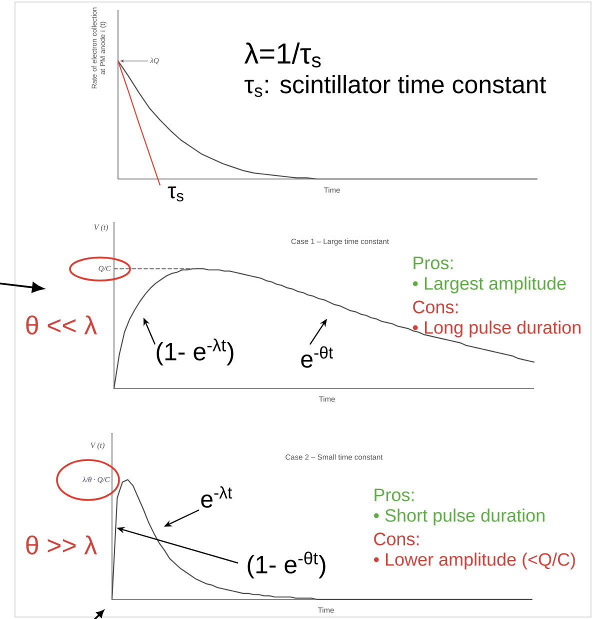 This screenshot has width=606, height=619. I want to click on annotation: e$^{-θt}$, so click(317, 357).